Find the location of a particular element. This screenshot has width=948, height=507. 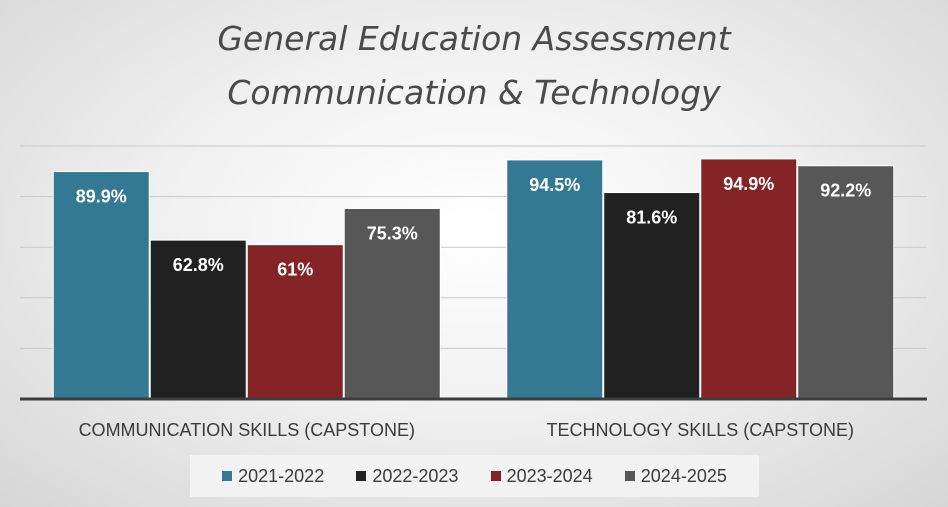

bar-2024-2025-technology is located at coordinates (846, 282).